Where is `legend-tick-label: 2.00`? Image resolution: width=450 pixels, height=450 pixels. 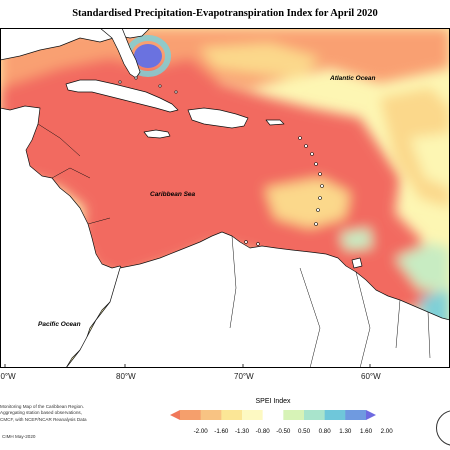 legend-tick-label: 2.00 is located at coordinates (386, 431).